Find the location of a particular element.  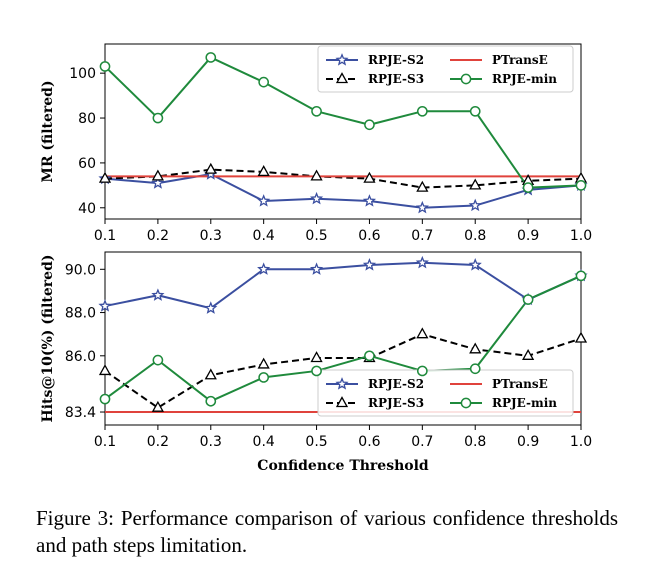

panel-2-x-tick-label: 0.5 is located at coordinates (316, 442).